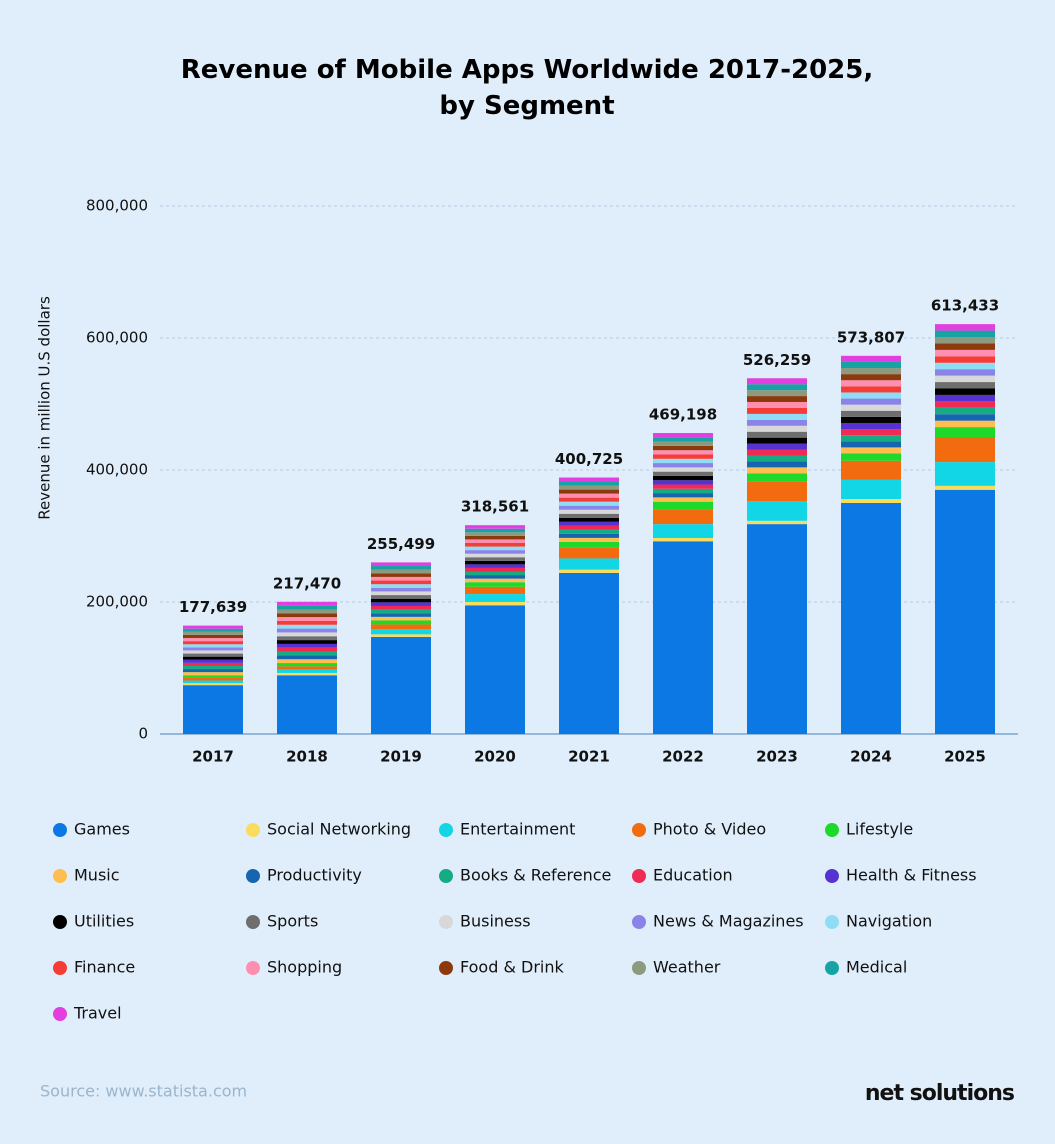  Describe the element at coordinates (117, 206) in the screenshot. I see `y-tick-label: 800,000` at that location.